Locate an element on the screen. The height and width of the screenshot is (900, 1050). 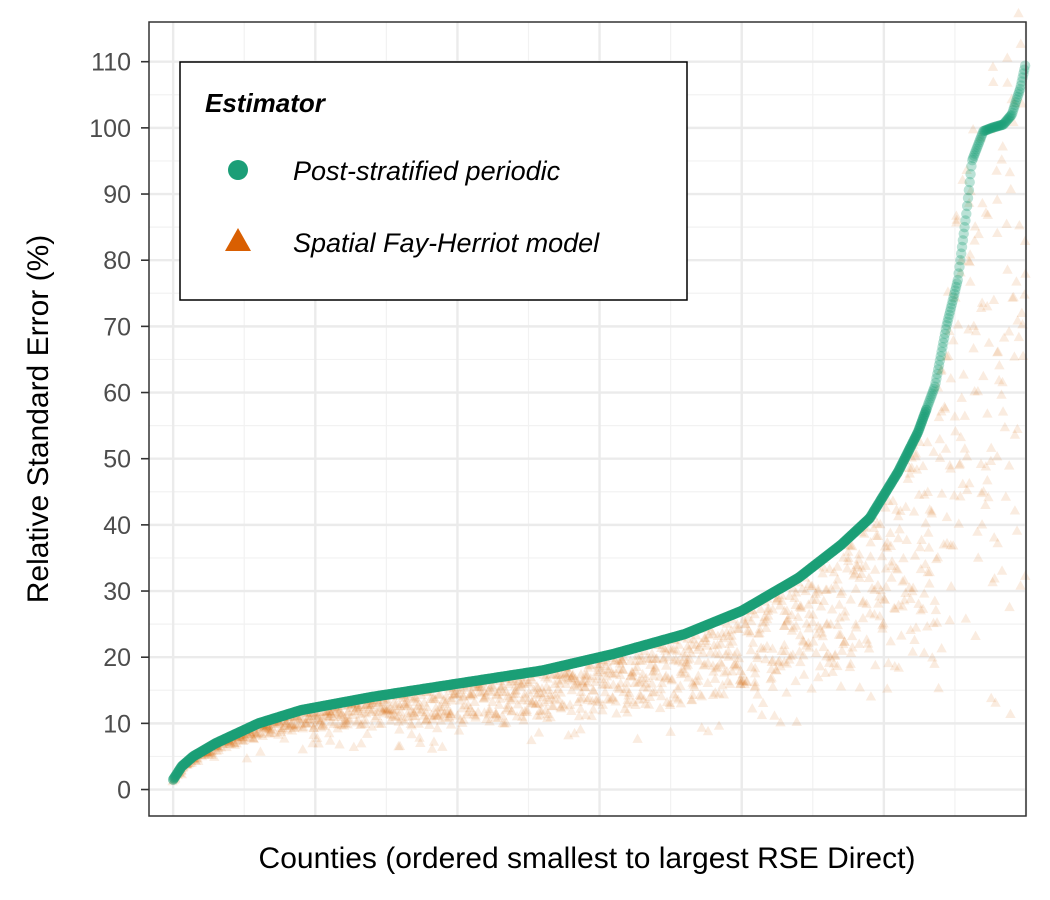
y-tick-label: 110 is located at coordinates (111, 63).